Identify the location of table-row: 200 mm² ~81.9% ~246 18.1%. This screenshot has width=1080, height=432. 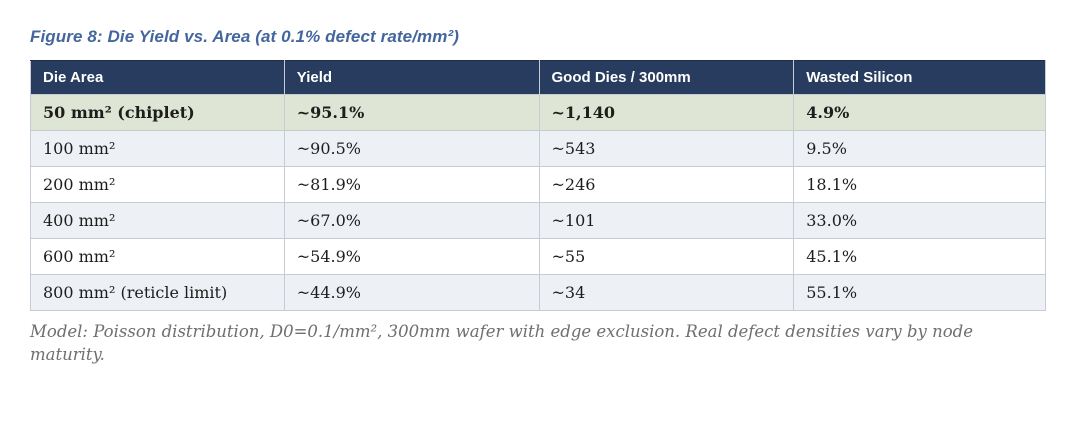
(538, 184).